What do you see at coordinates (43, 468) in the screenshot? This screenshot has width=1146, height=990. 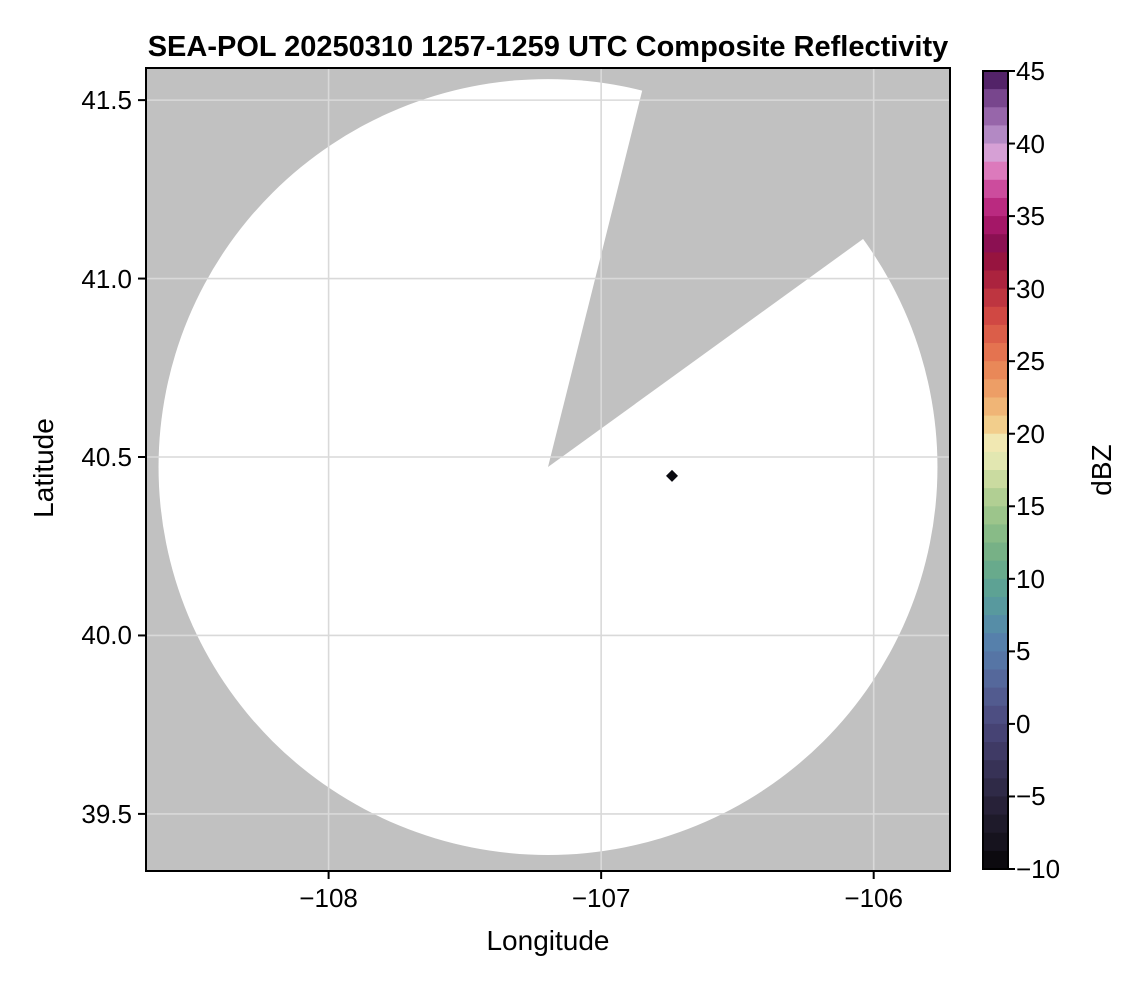 I see `y-axis-label: Latitude` at bounding box center [43, 468].